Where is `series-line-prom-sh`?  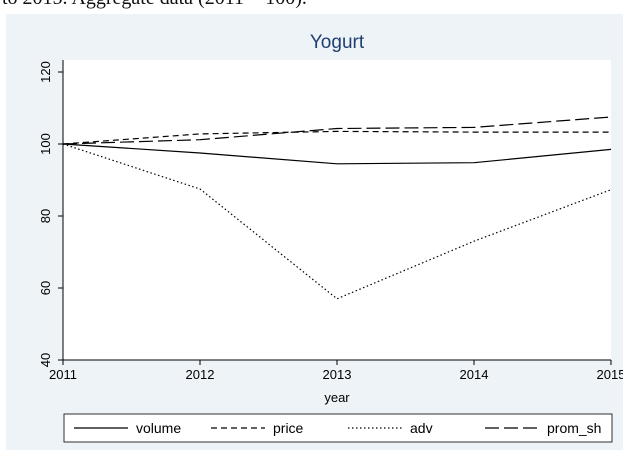
series-line-prom-sh is located at coordinates (337, 130).